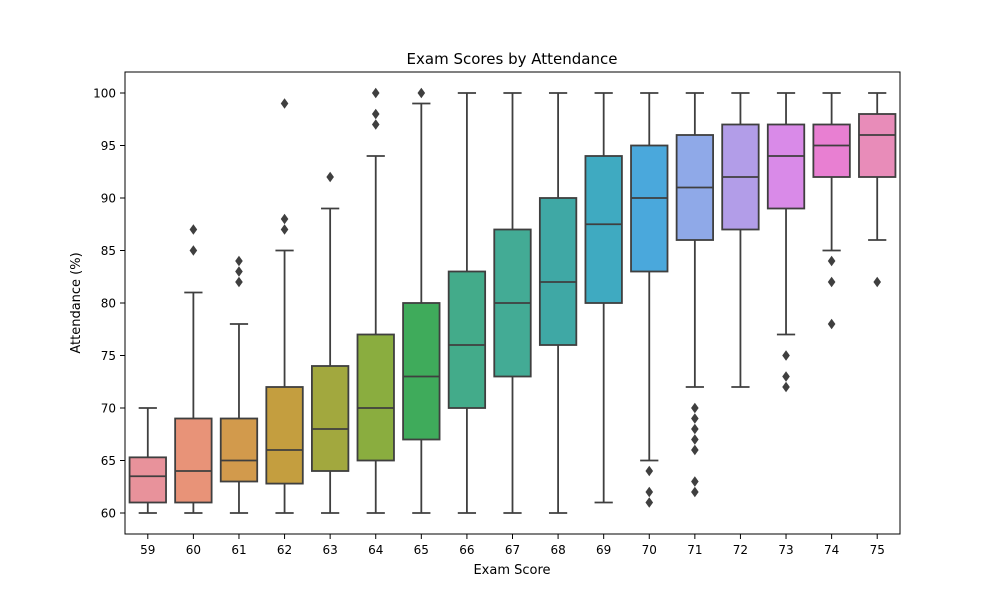 Image resolution: width=1000 pixels, height=600 pixels. What do you see at coordinates (108, 409) in the screenshot?
I see `y-tick-label: 70` at bounding box center [108, 409].